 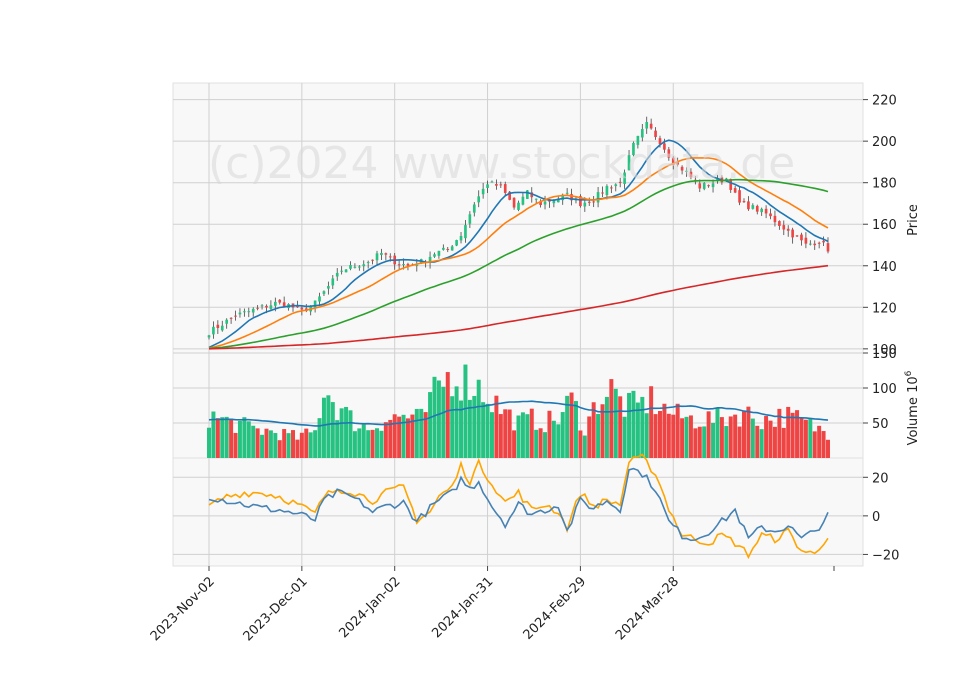 I want to click on indicator-tick-label: 20, so click(x=880, y=478).